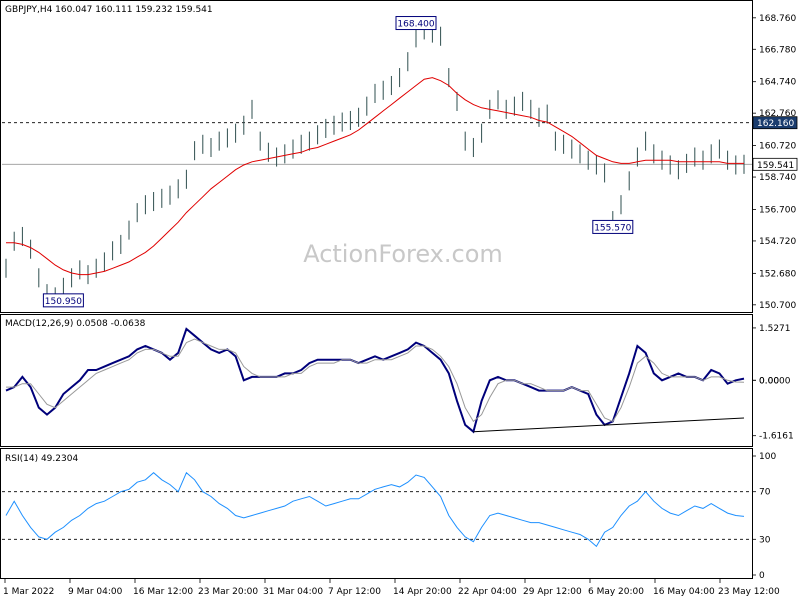  Describe the element at coordinates (552, 592) in the screenshot. I see `x-tick-label: 29 Apr 12:00` at that location.